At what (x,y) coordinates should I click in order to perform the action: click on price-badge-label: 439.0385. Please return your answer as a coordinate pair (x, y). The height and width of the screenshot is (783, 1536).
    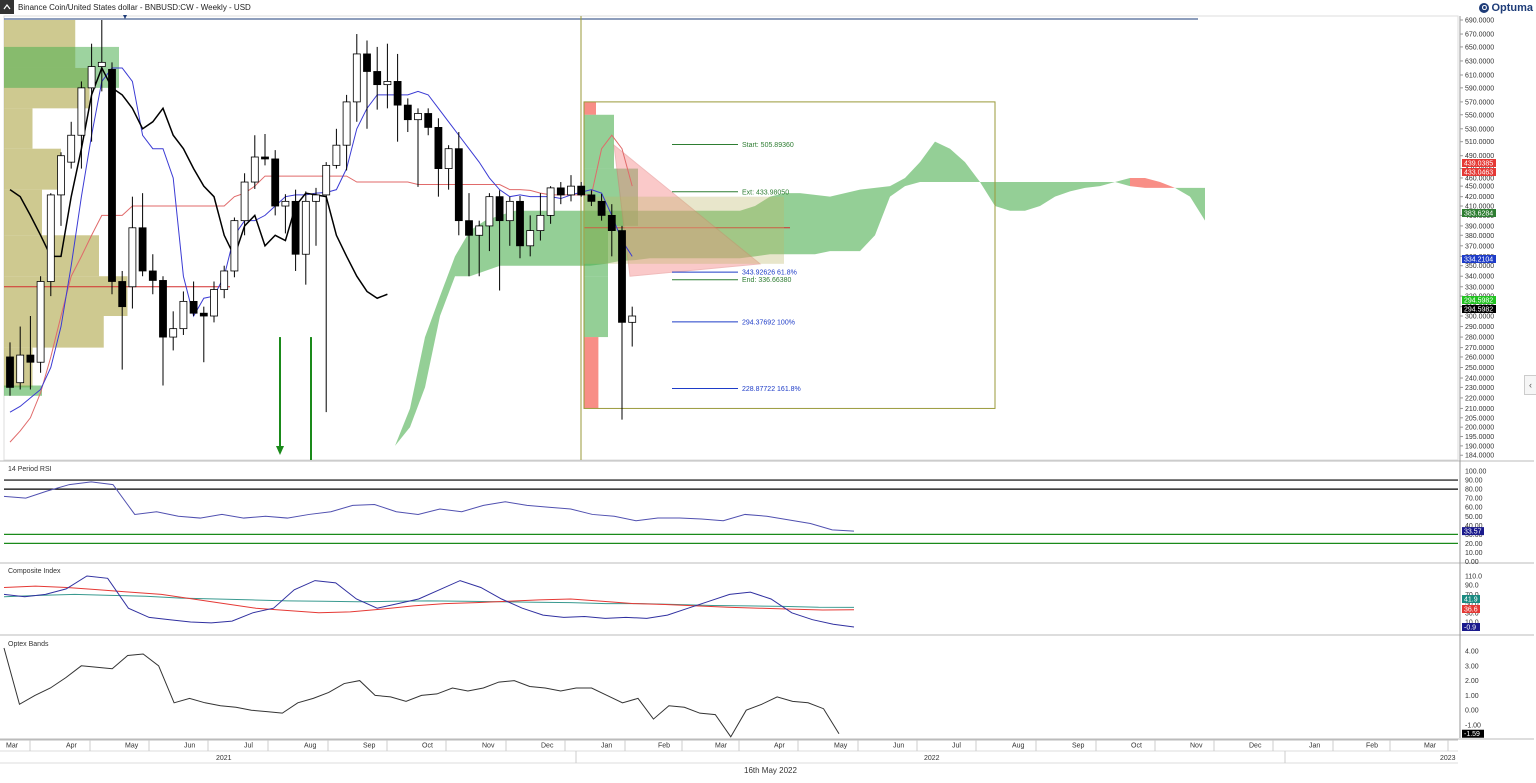
    Looking at the image, I should click on (1478, 164).